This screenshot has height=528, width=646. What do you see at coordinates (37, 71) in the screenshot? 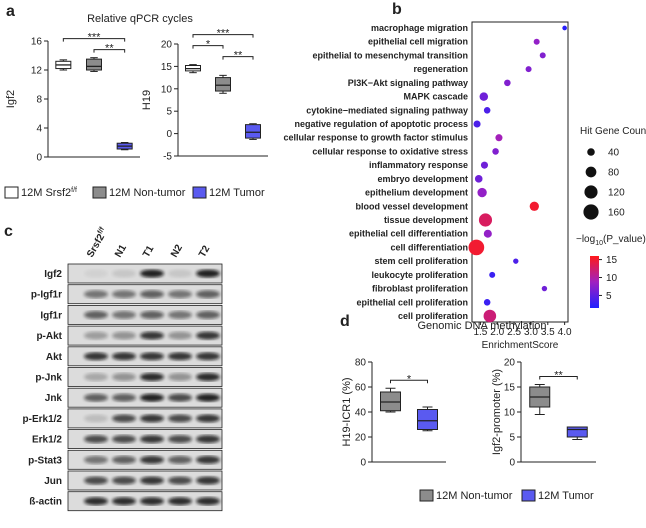
I see `y-tick-label: 12` at bounding box center [37, 71].